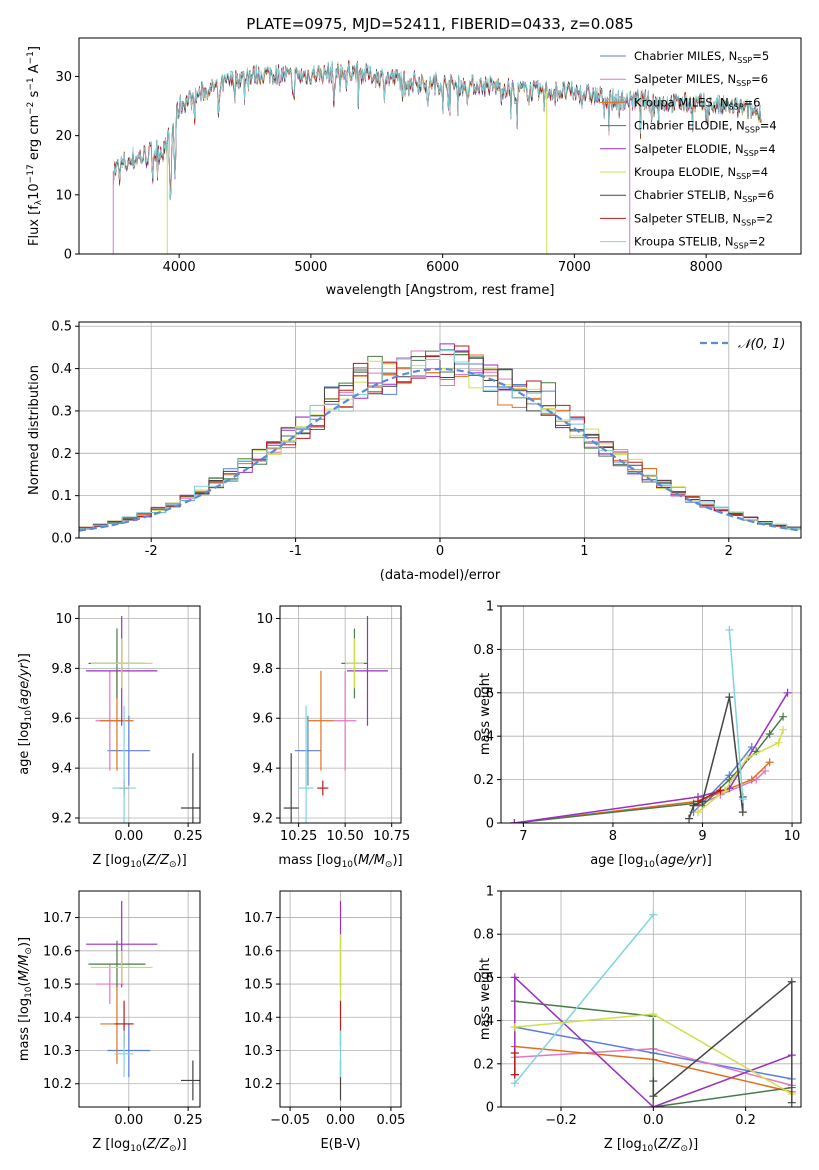  I want to click on y-tick-label: 0.8, so click(483, 650).